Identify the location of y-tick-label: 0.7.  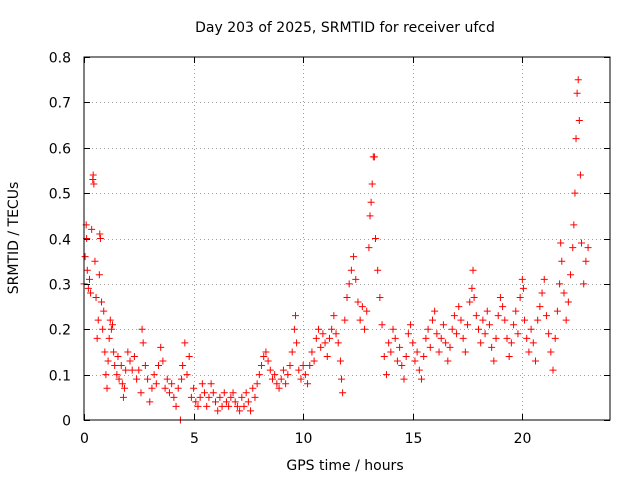
(60, 104).